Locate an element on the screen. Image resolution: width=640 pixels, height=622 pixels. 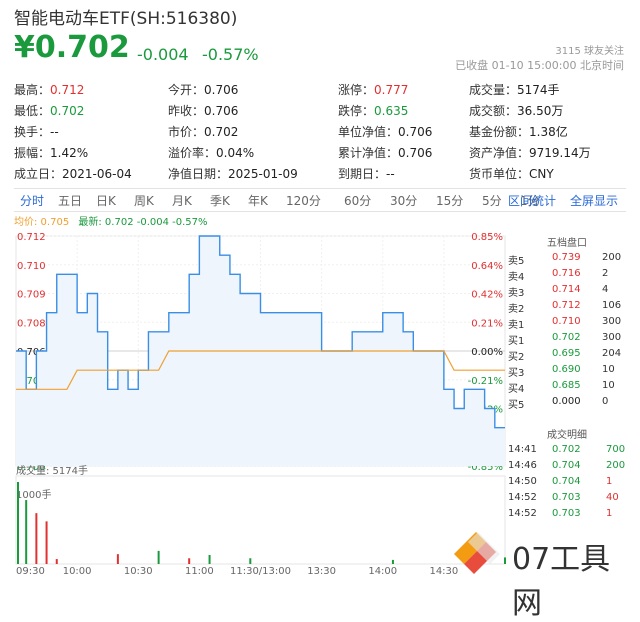
tab-10: 15分 is located at coordinates (450, 201).